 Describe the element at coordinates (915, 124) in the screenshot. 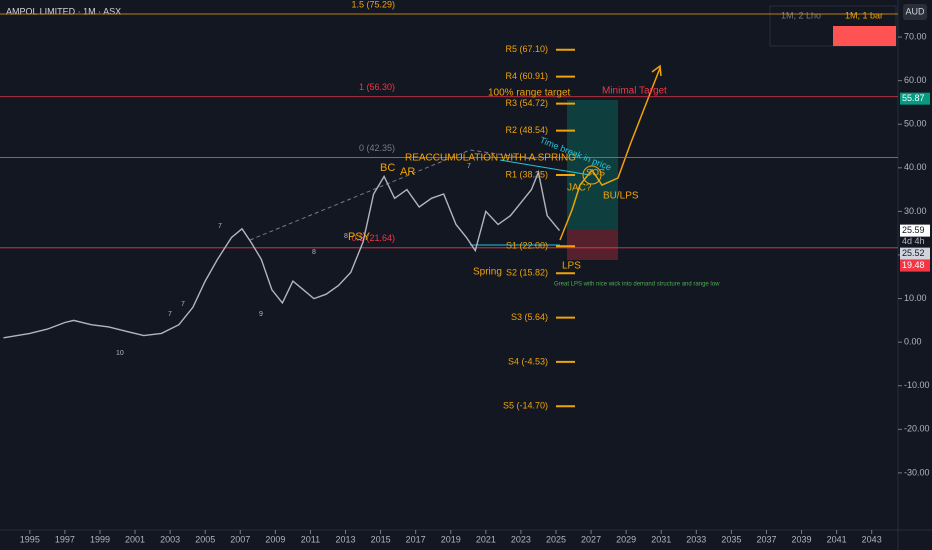

I see `y-tick-label: 50.00` at that location.